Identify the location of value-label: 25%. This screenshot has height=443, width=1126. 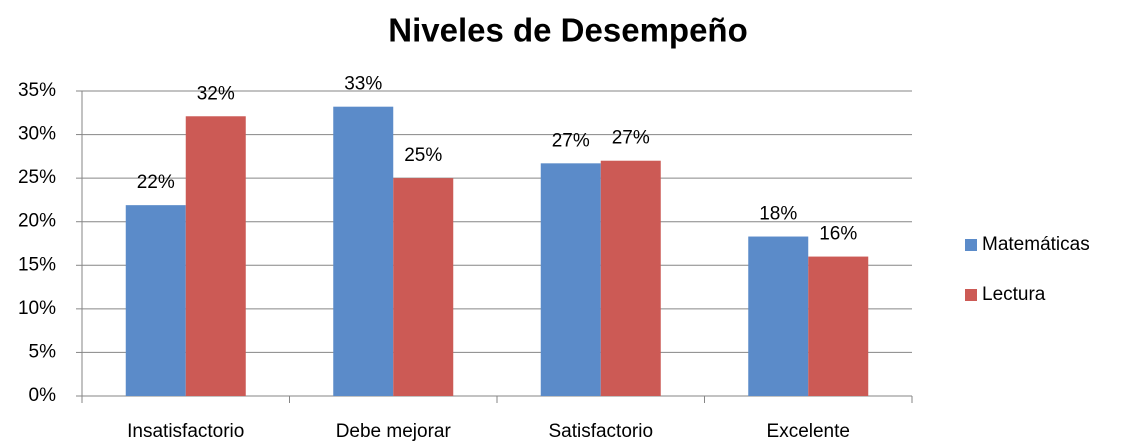
(423, 155).